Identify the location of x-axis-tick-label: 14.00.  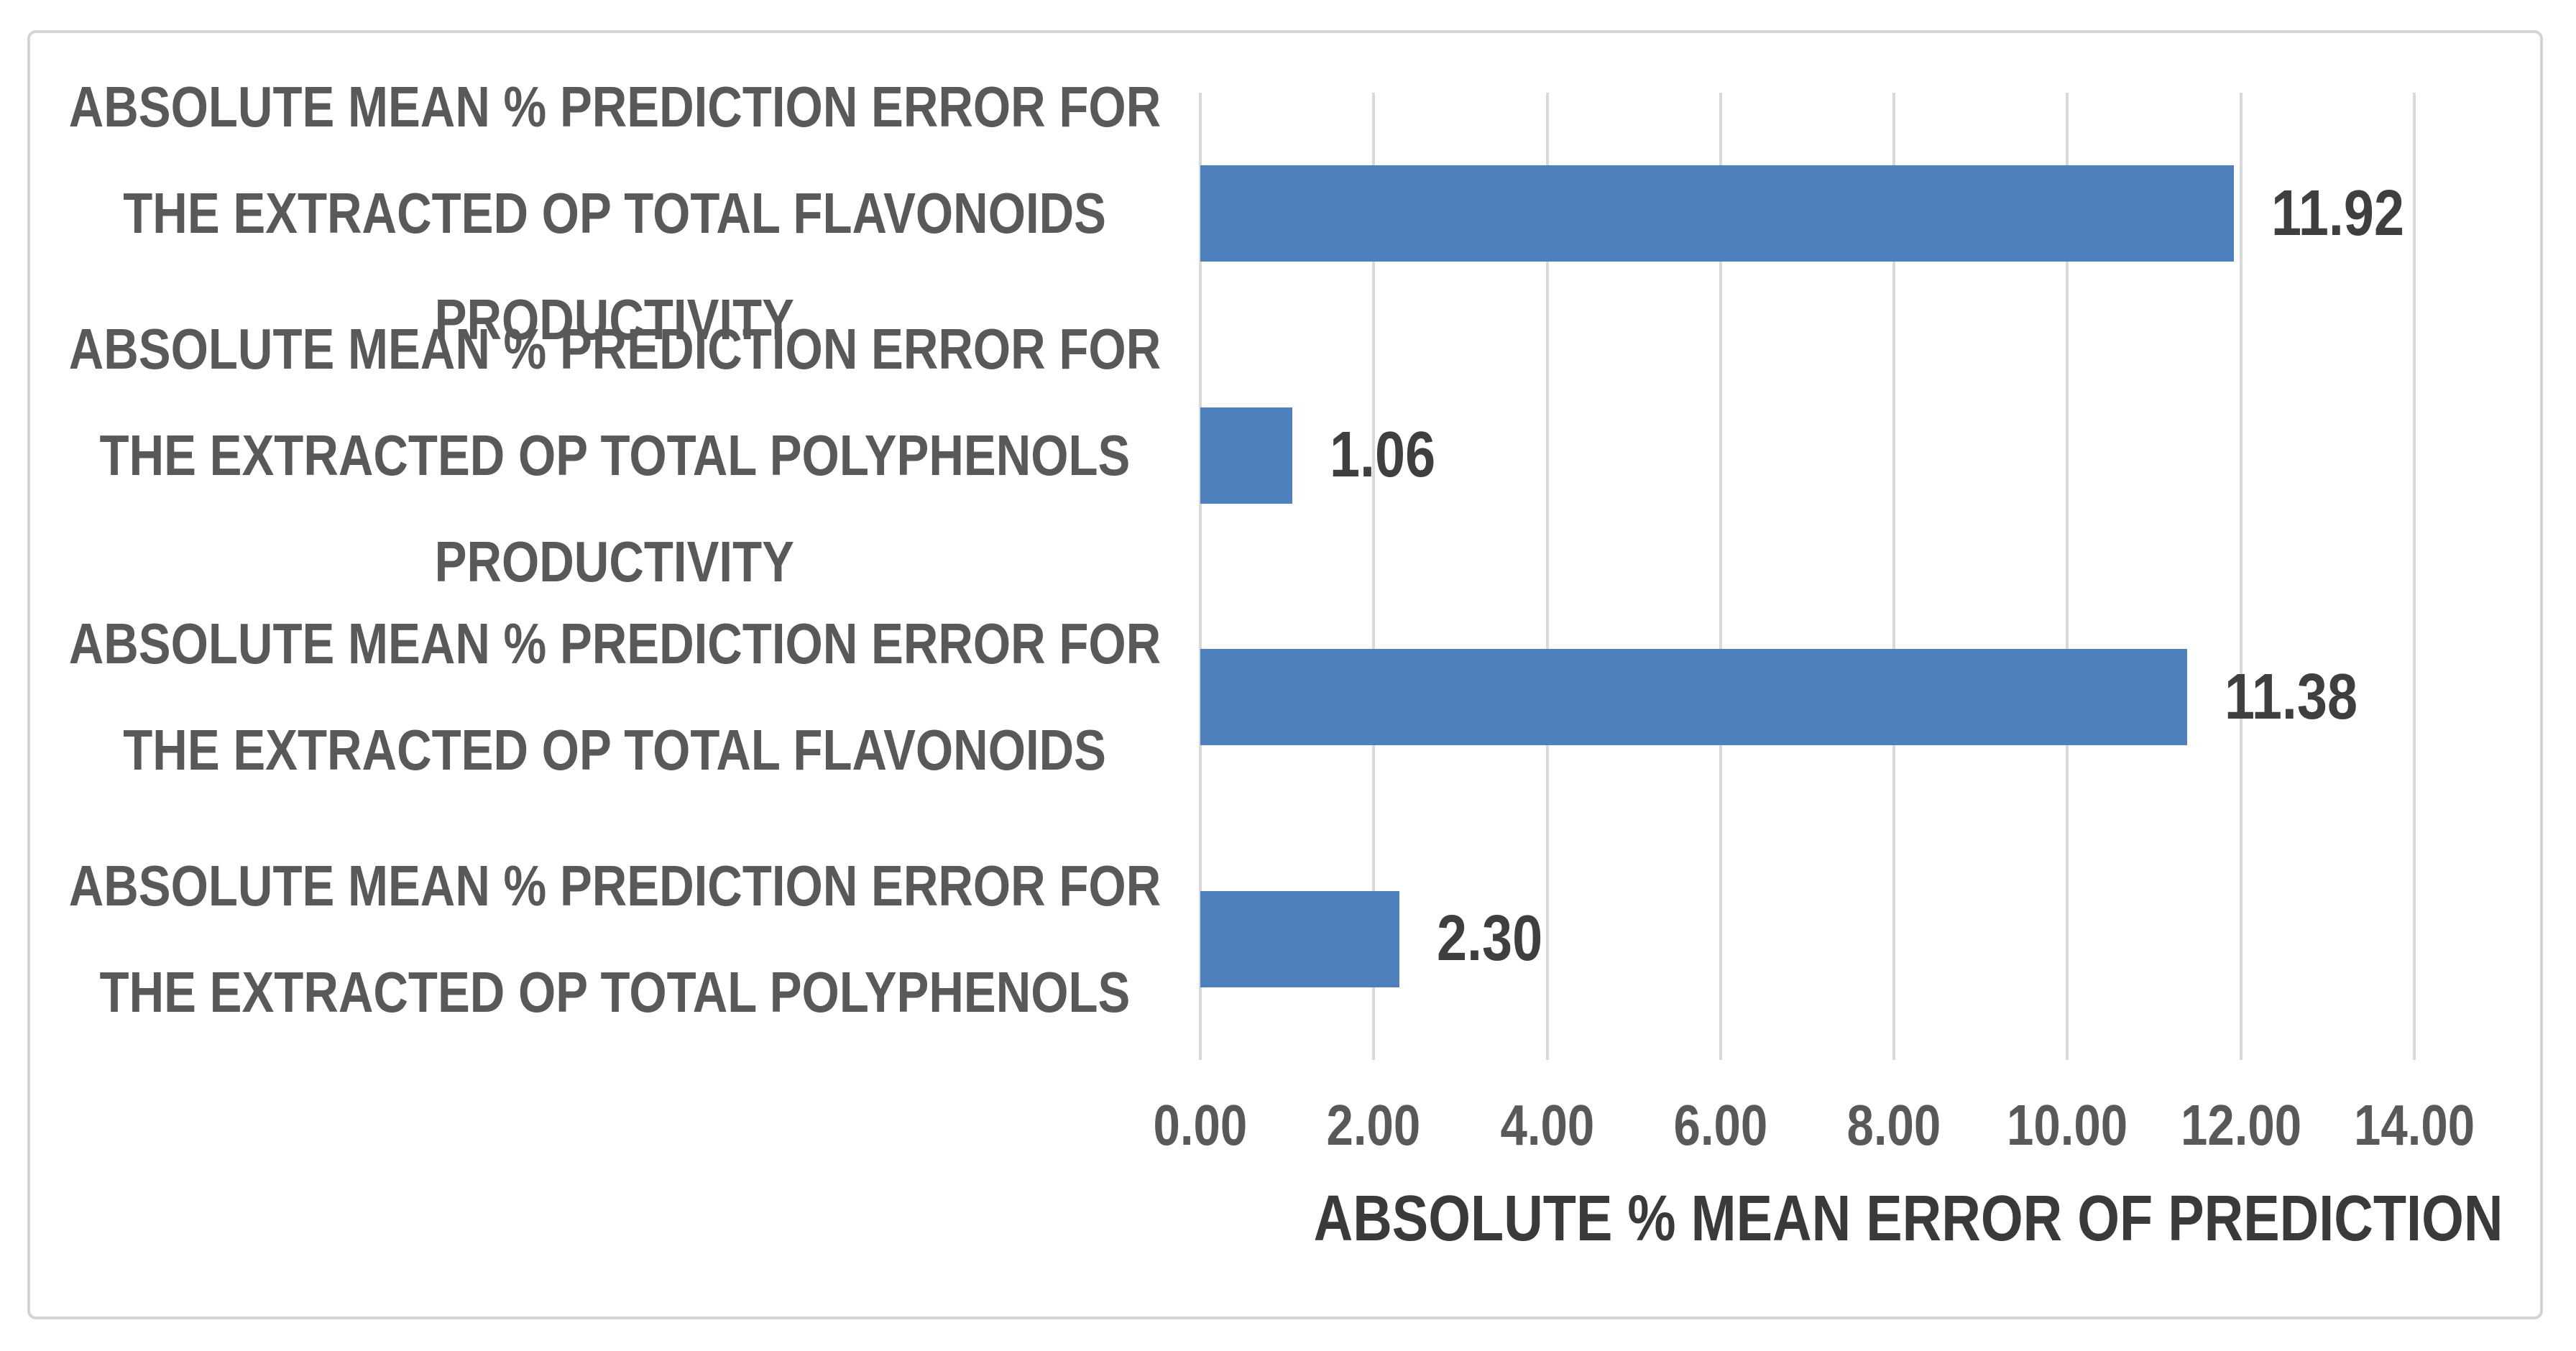
(2414, 1125).